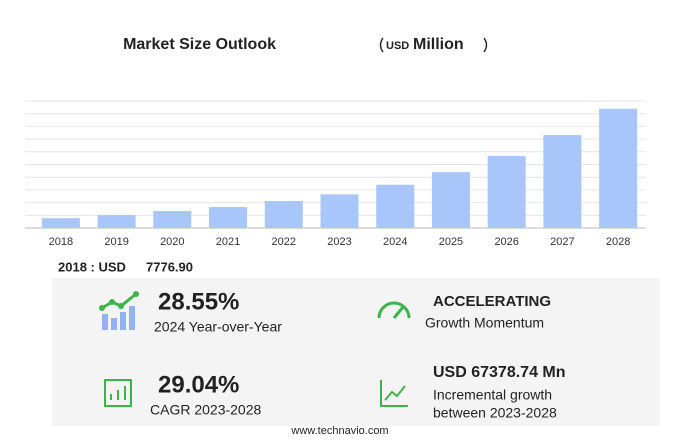  What do you see at coordinates (118, 393) in the screenshot?
I see `cagr-icon` at bounding box center [118, 393].